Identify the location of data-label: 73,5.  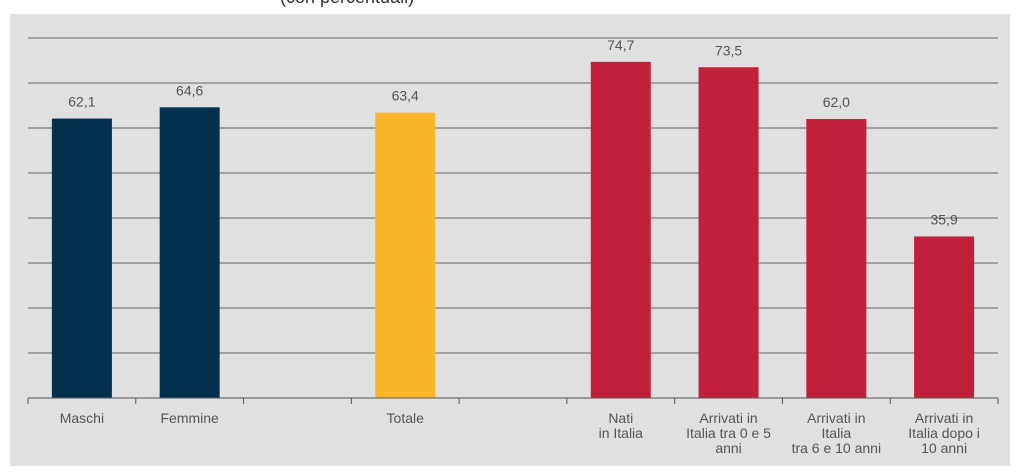
(728, 50).